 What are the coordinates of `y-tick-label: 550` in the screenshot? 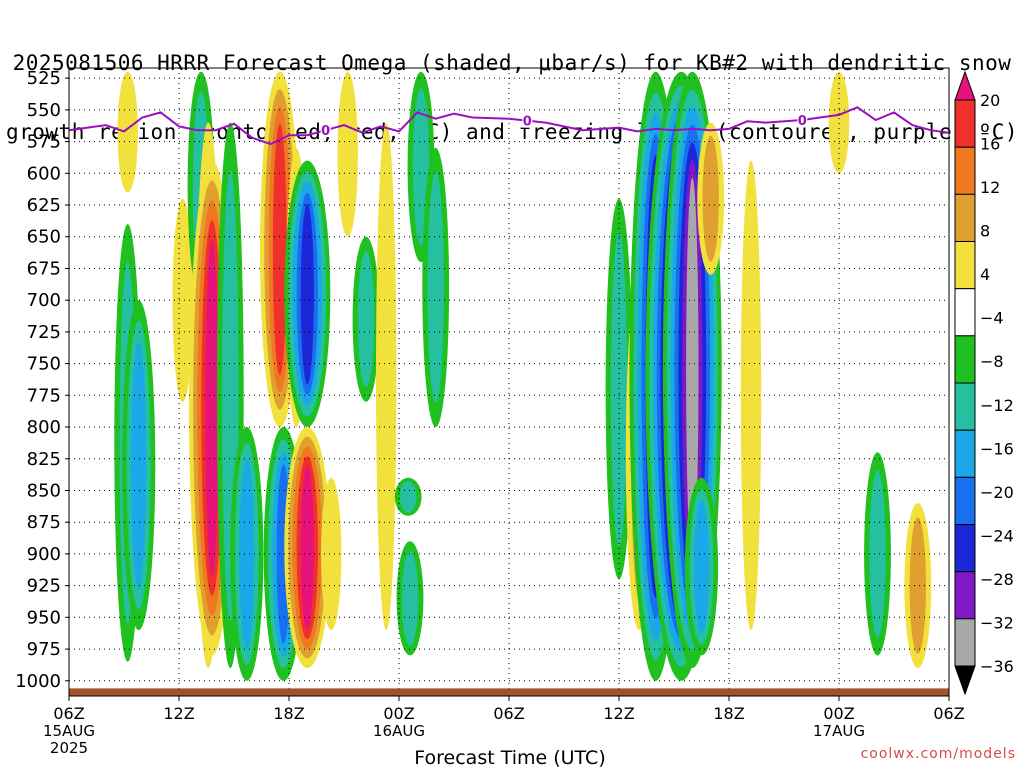 It's located at (44, 110).